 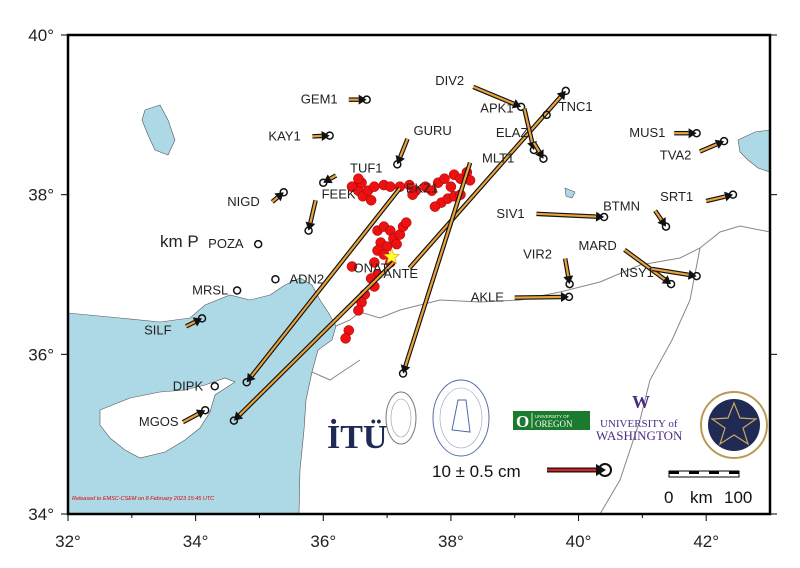 What do you see at coordinates (400, 273) in the screenshot?
I see `station-label: ANTE` at bounding box center [400, 273].